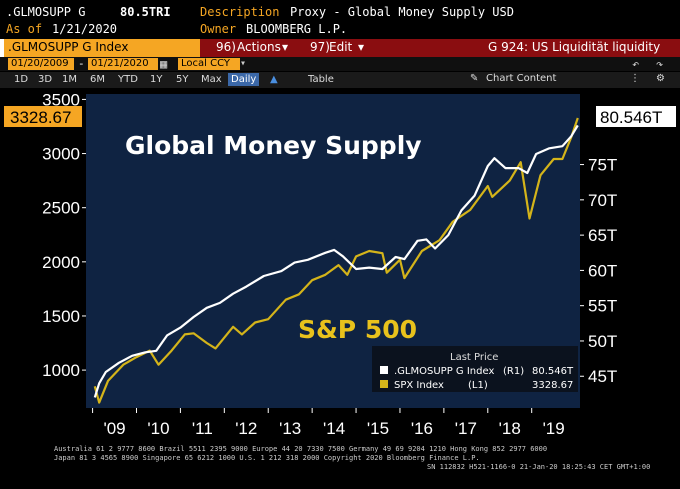 The height and width of the screenshot is (489, 680). I want to click on page-title: G 924: US Liquidität liquidity, so click(574, 47).